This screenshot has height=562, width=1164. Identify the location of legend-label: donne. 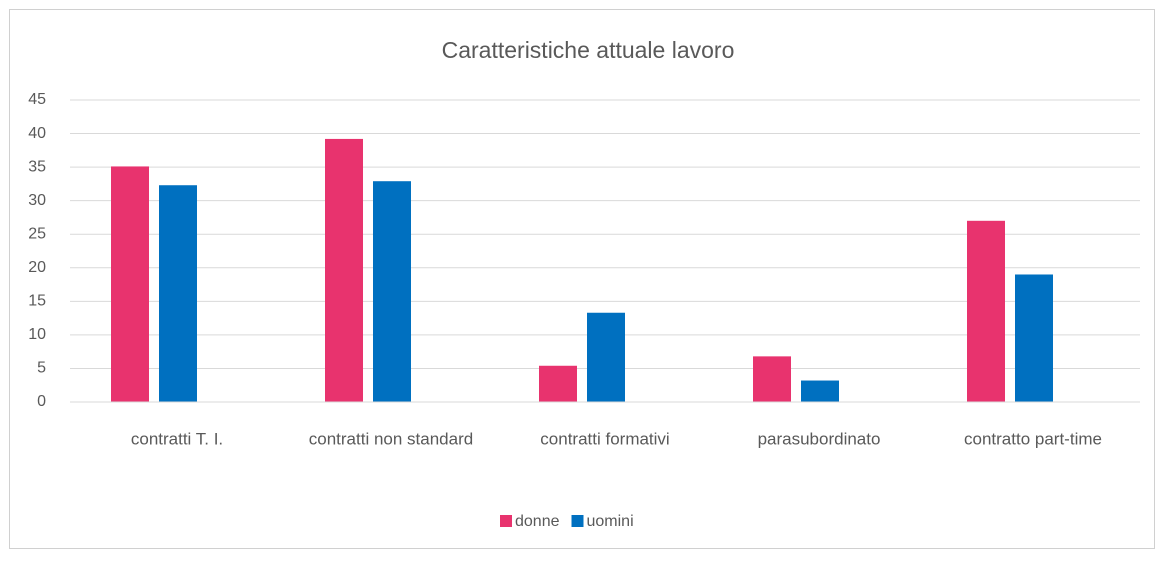
(537, 521).